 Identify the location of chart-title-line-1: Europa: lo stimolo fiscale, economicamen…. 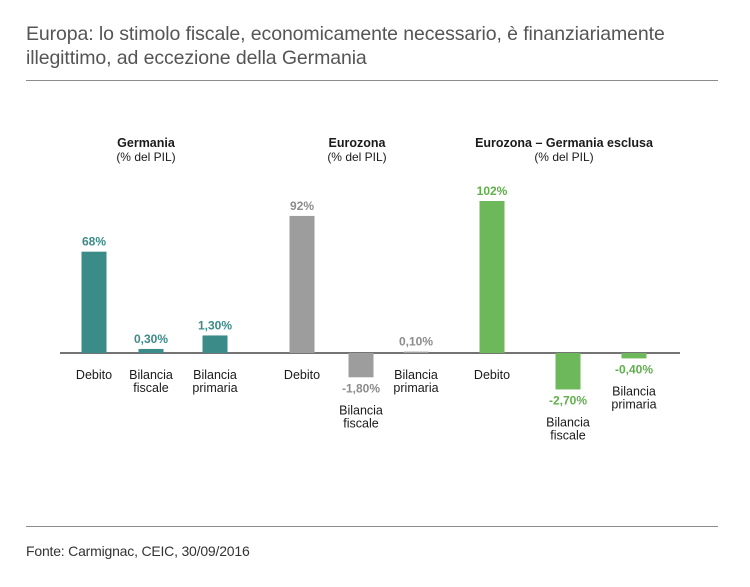
(345, 34).